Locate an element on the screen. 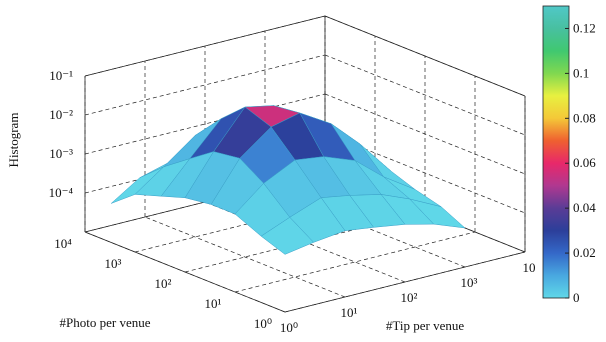  y-tick-label: 10⁴ is located at coordinates (63, 243).